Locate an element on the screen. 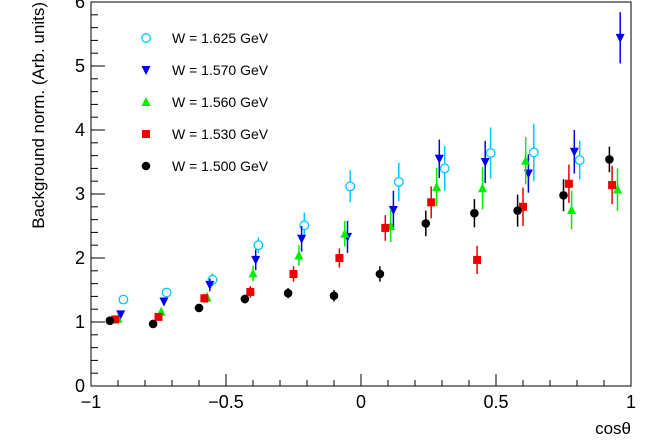  legend-label: W = 1.530 GeV is located at coordinates (220, 134).